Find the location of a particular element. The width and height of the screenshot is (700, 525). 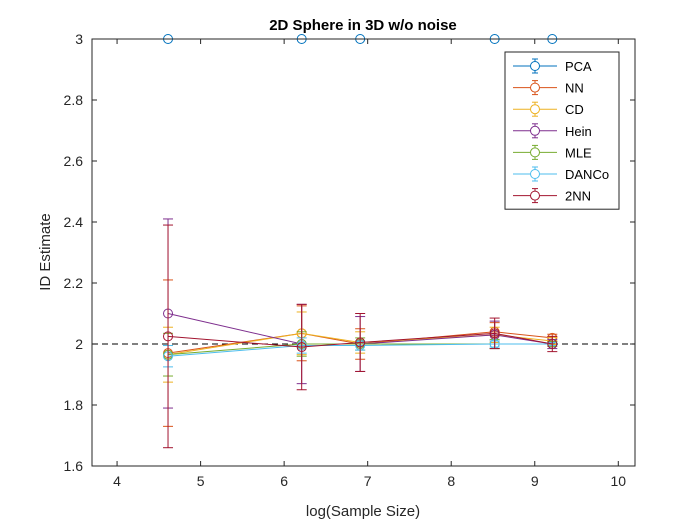

y-tick-label: 2.6 is located at coordinates (74, 161).